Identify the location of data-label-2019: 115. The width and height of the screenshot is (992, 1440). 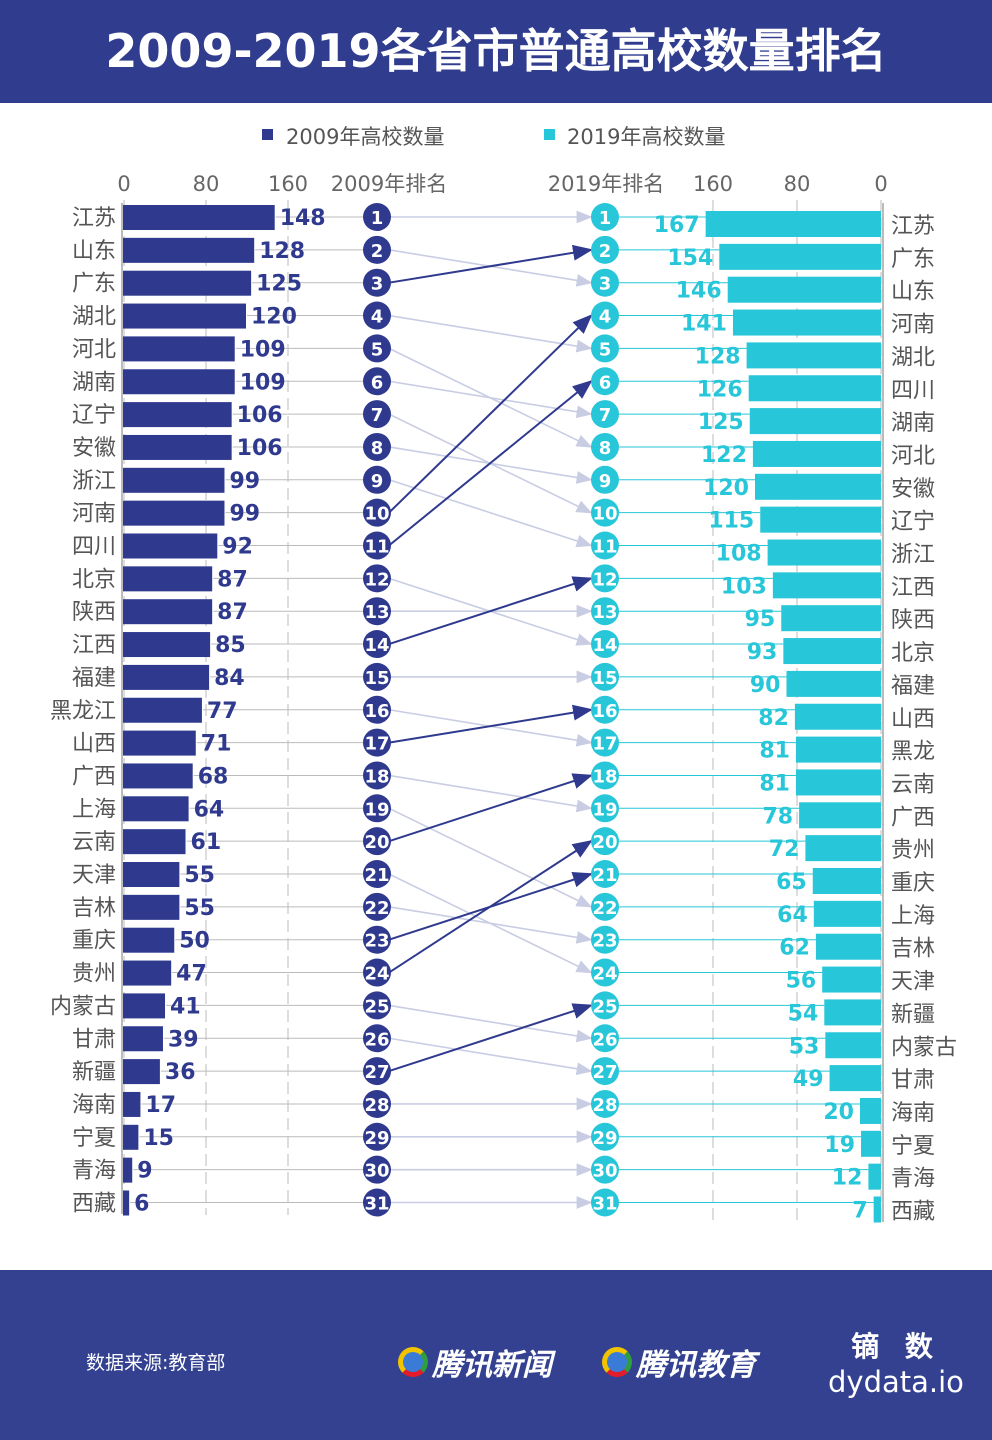
(731, 521).